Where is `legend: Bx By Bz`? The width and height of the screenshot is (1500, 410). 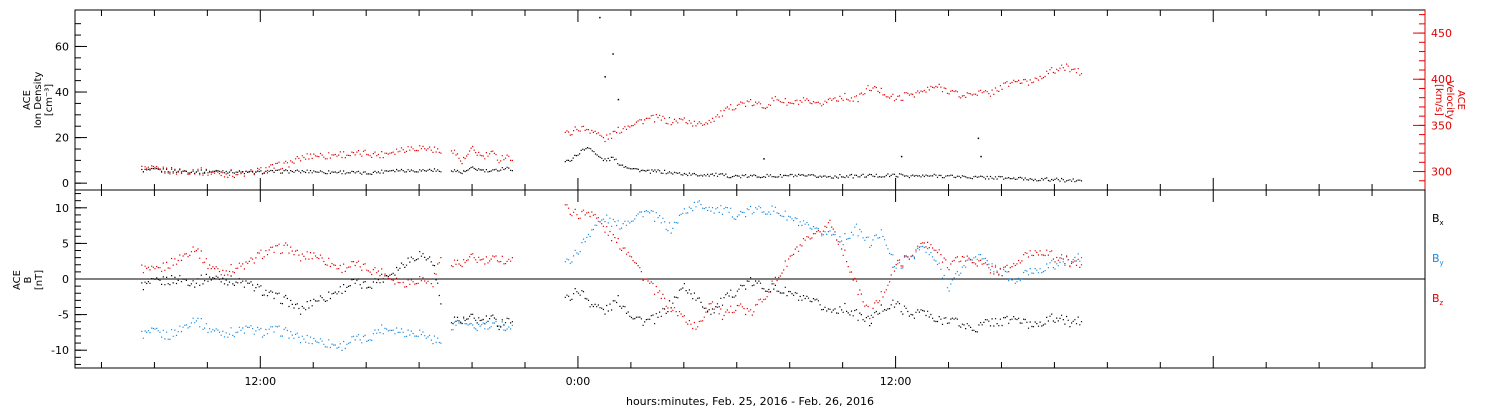 legend: Bx By Bz is located at coordinates (1438, 259).